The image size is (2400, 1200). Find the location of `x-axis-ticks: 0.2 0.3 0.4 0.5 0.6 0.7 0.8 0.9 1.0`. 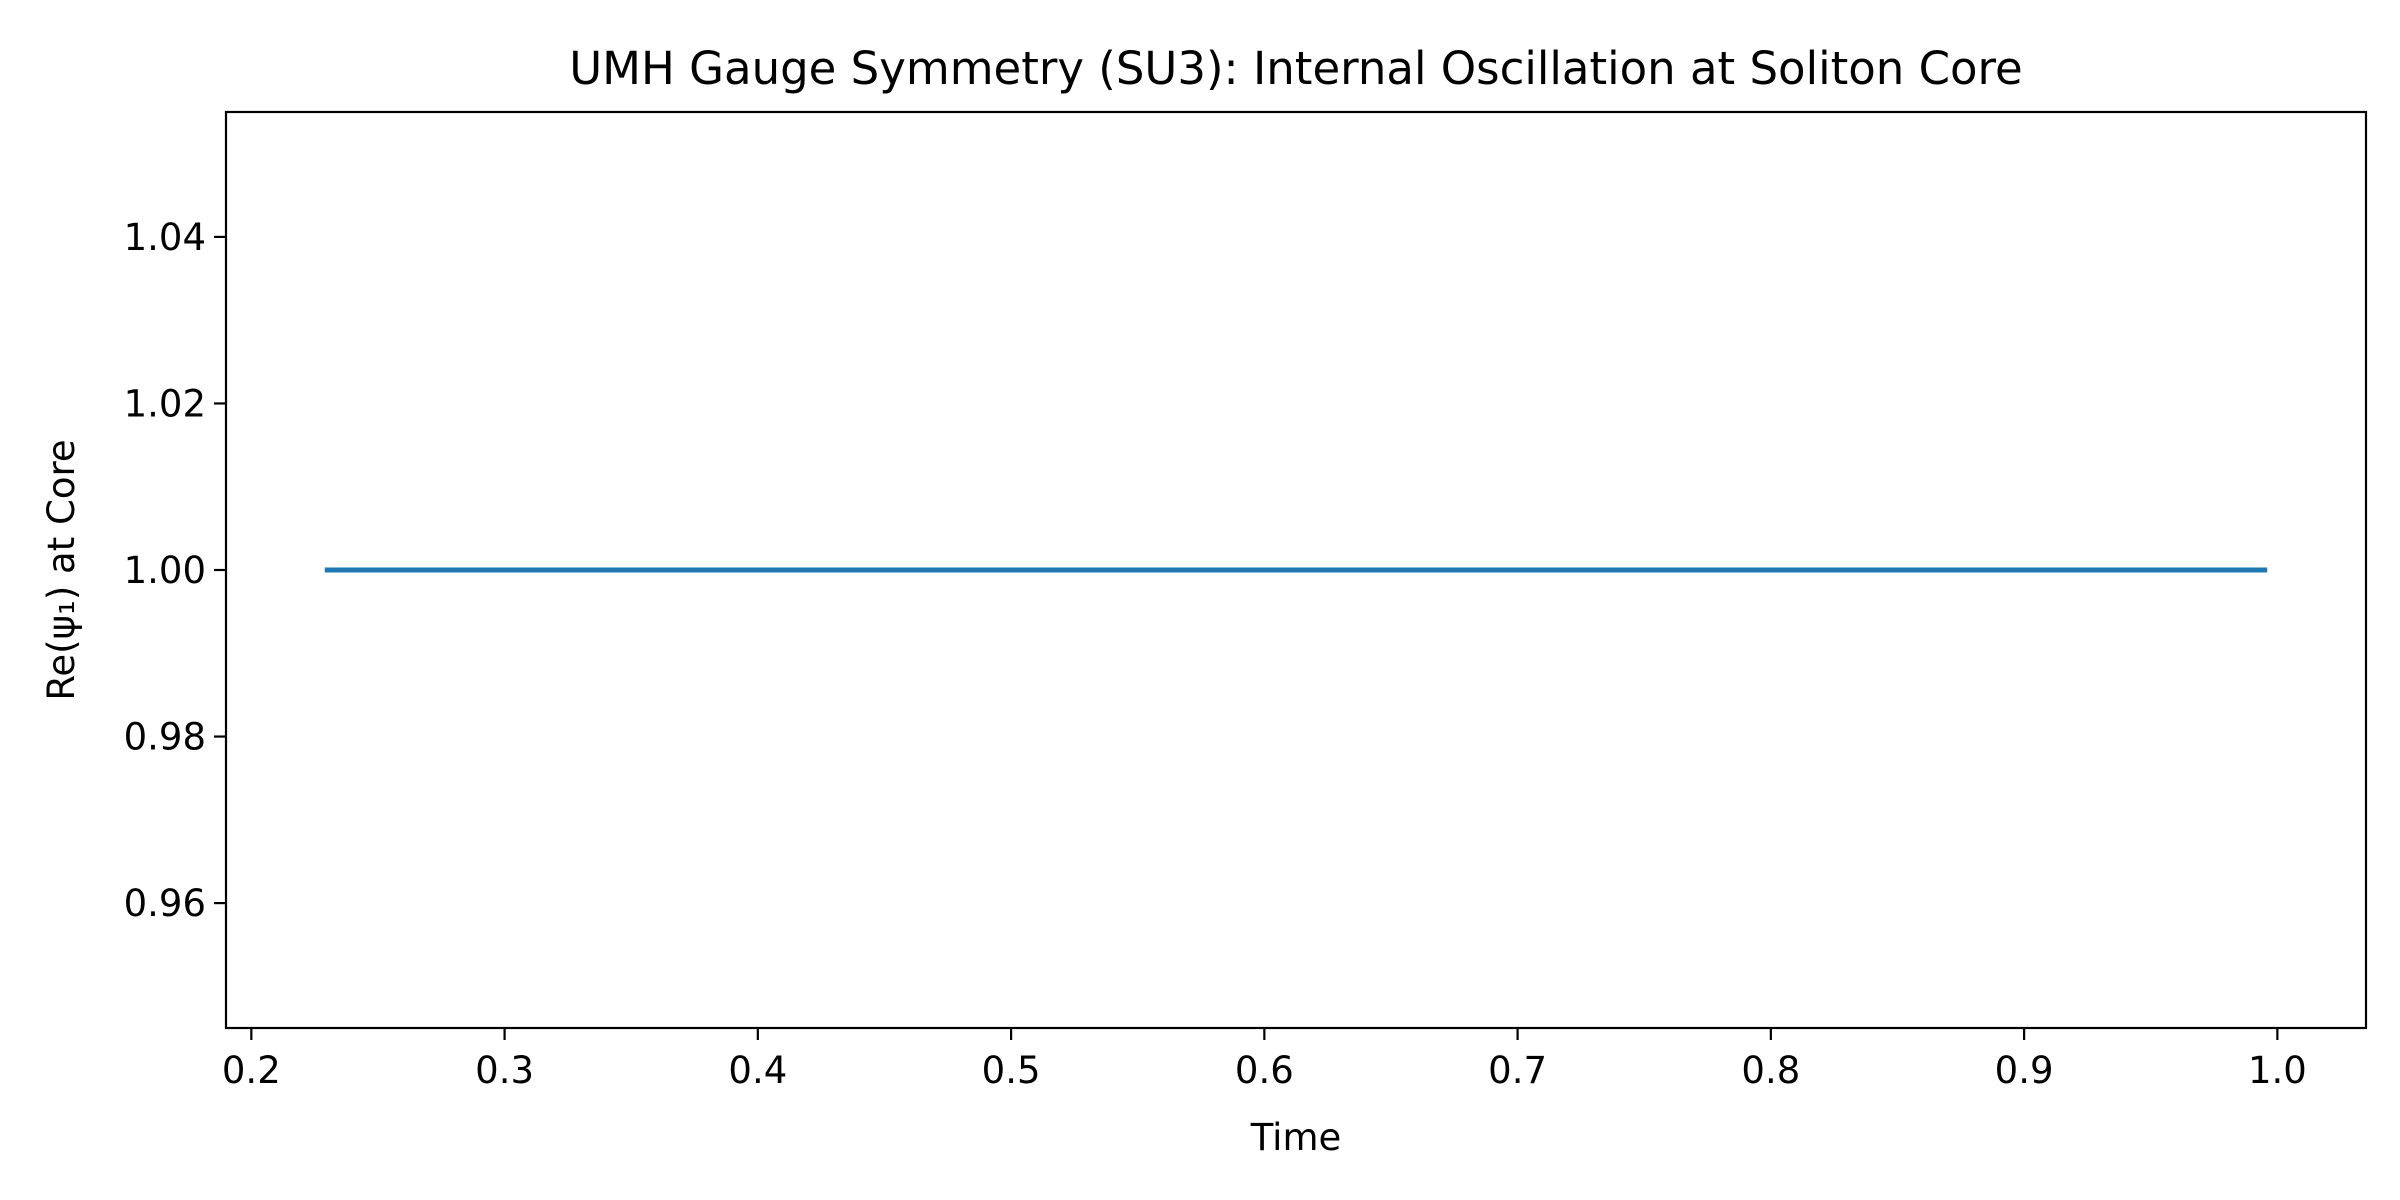

x-axis-ticks: 0.2 0.3 0.4 0.5 0.6 0.7 0.8 0.9 1.0 is located at coordinates (1264, 1060).